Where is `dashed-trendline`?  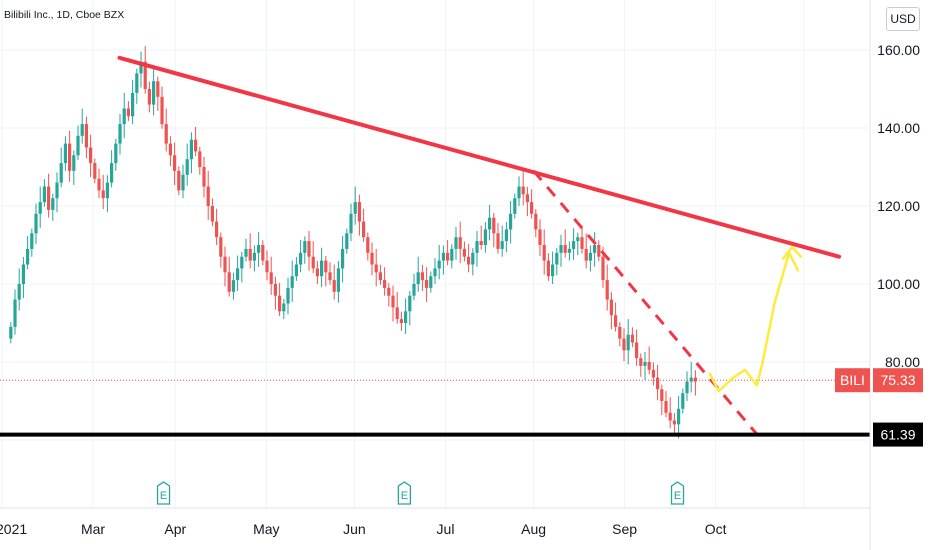
dashed-trendline is located at coordinates (645, 302).